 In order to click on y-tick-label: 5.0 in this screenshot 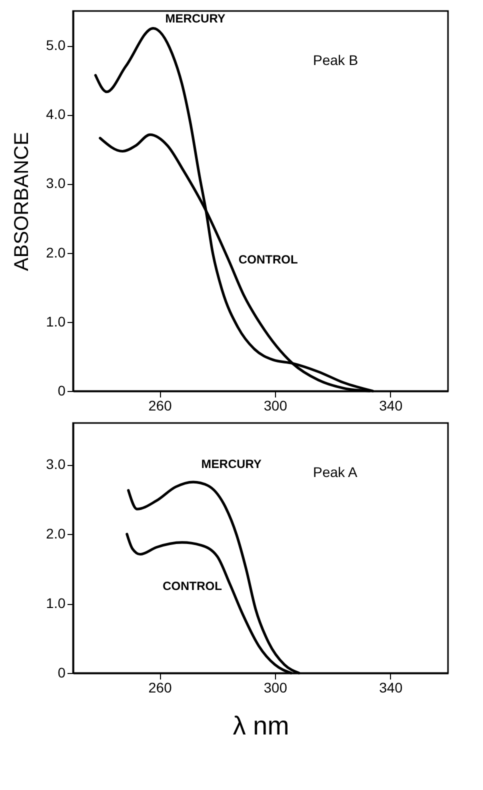, I will do `click(56, 45)`.